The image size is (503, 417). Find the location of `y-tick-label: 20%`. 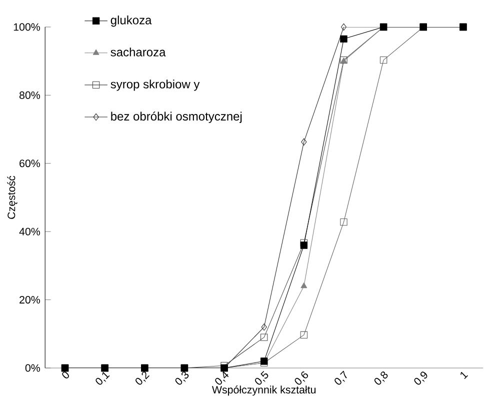

y-tick-label: 20% is located at coordinates (30, 300).